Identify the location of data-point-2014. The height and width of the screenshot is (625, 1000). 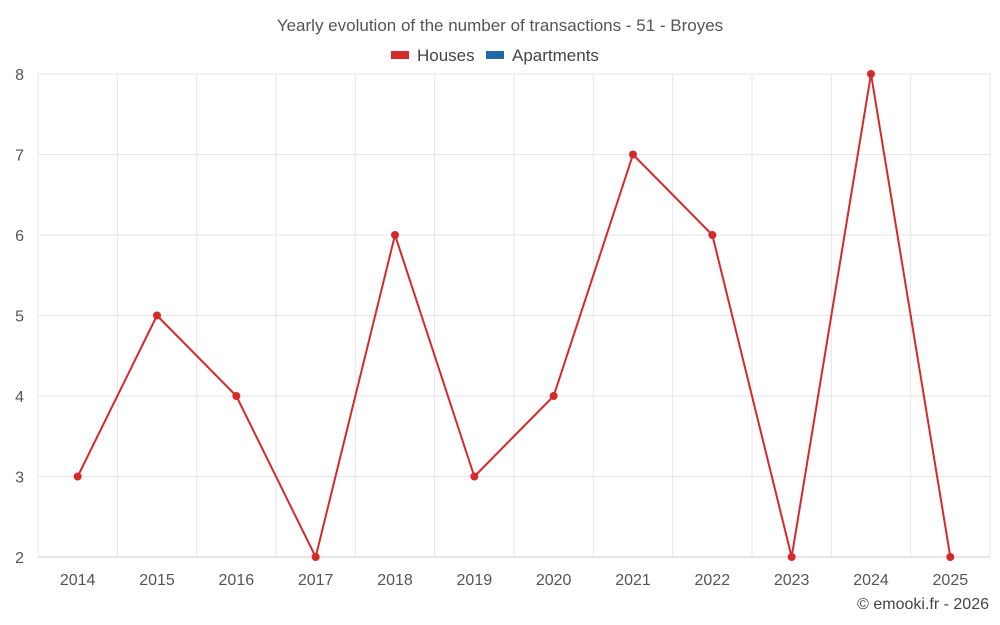
(77, 476).